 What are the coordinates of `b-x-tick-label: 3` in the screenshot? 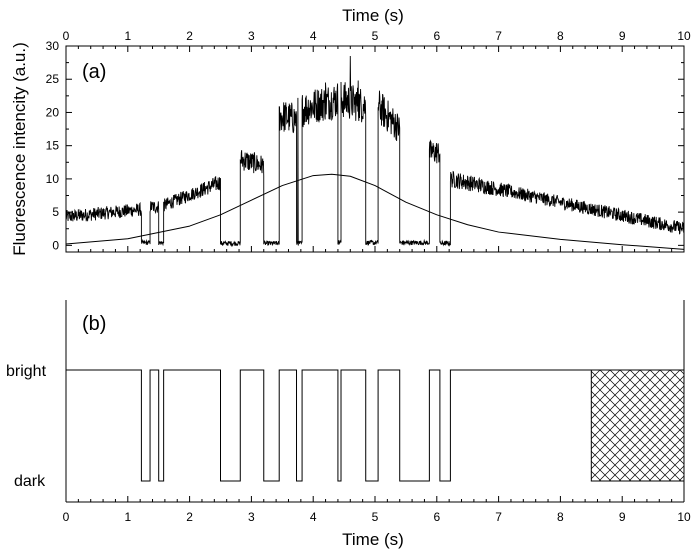 It's located at (251, 517).